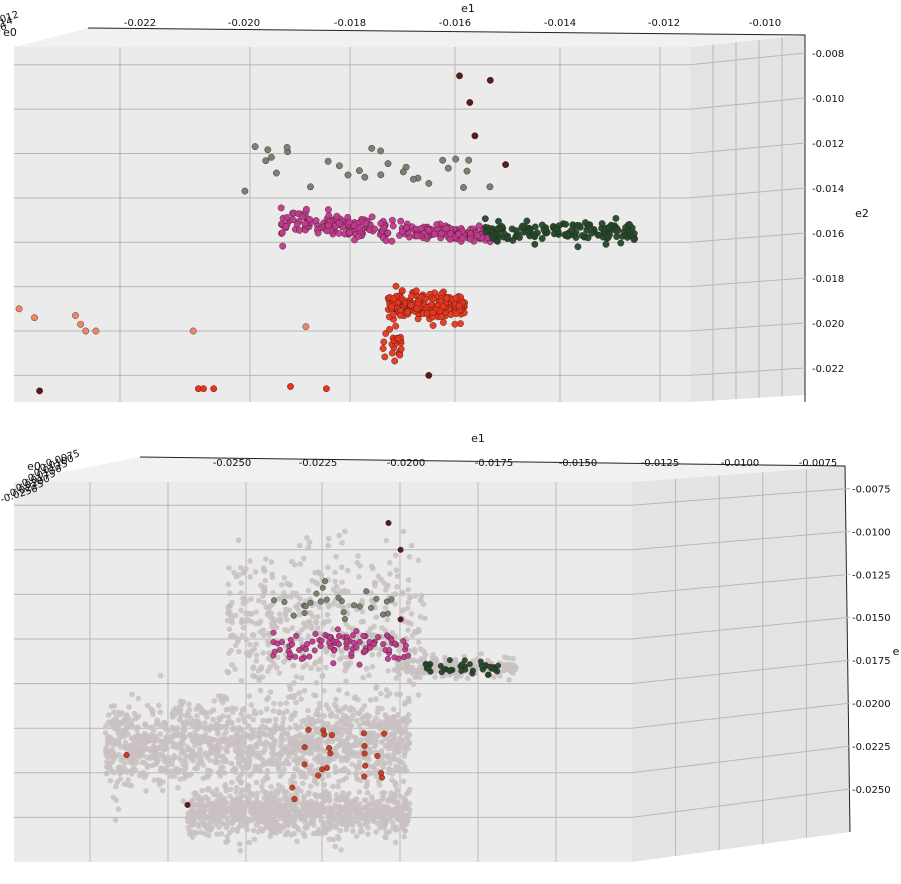 Image resolution: width=901 pixels, height=884 pixels. I want to click on x-tick-label: -0.0200, so click(406, 463).